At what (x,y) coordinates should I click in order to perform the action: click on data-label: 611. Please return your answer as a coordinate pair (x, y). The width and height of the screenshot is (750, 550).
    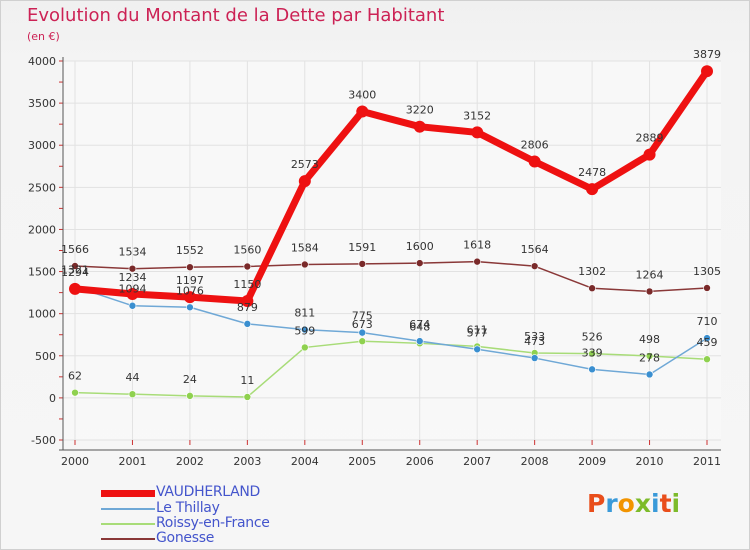
    Looking at the image, I should click on (477, 329).